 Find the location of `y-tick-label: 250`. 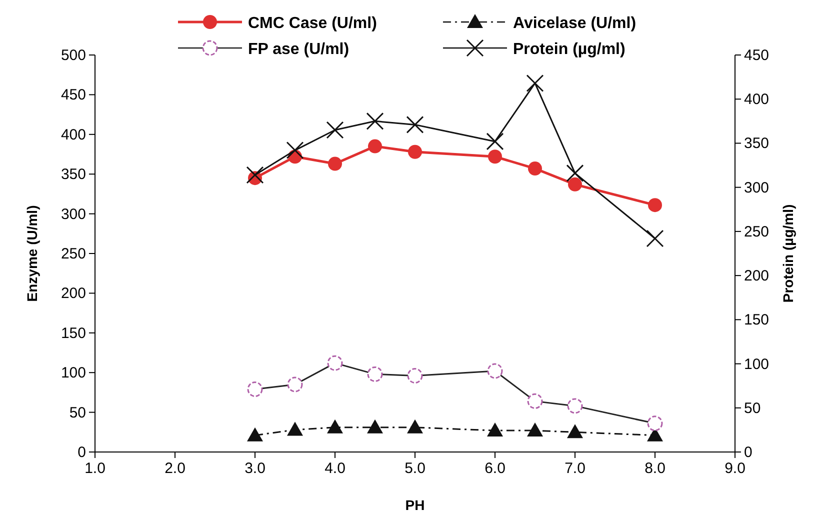

y-tick-label: 250 is located at coordinates (73, 254).